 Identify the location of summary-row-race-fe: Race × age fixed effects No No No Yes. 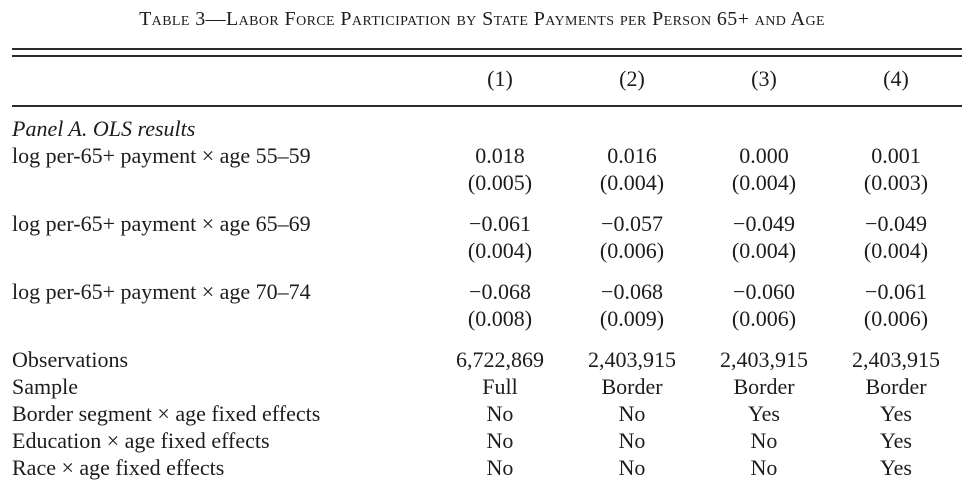
(487, 467).